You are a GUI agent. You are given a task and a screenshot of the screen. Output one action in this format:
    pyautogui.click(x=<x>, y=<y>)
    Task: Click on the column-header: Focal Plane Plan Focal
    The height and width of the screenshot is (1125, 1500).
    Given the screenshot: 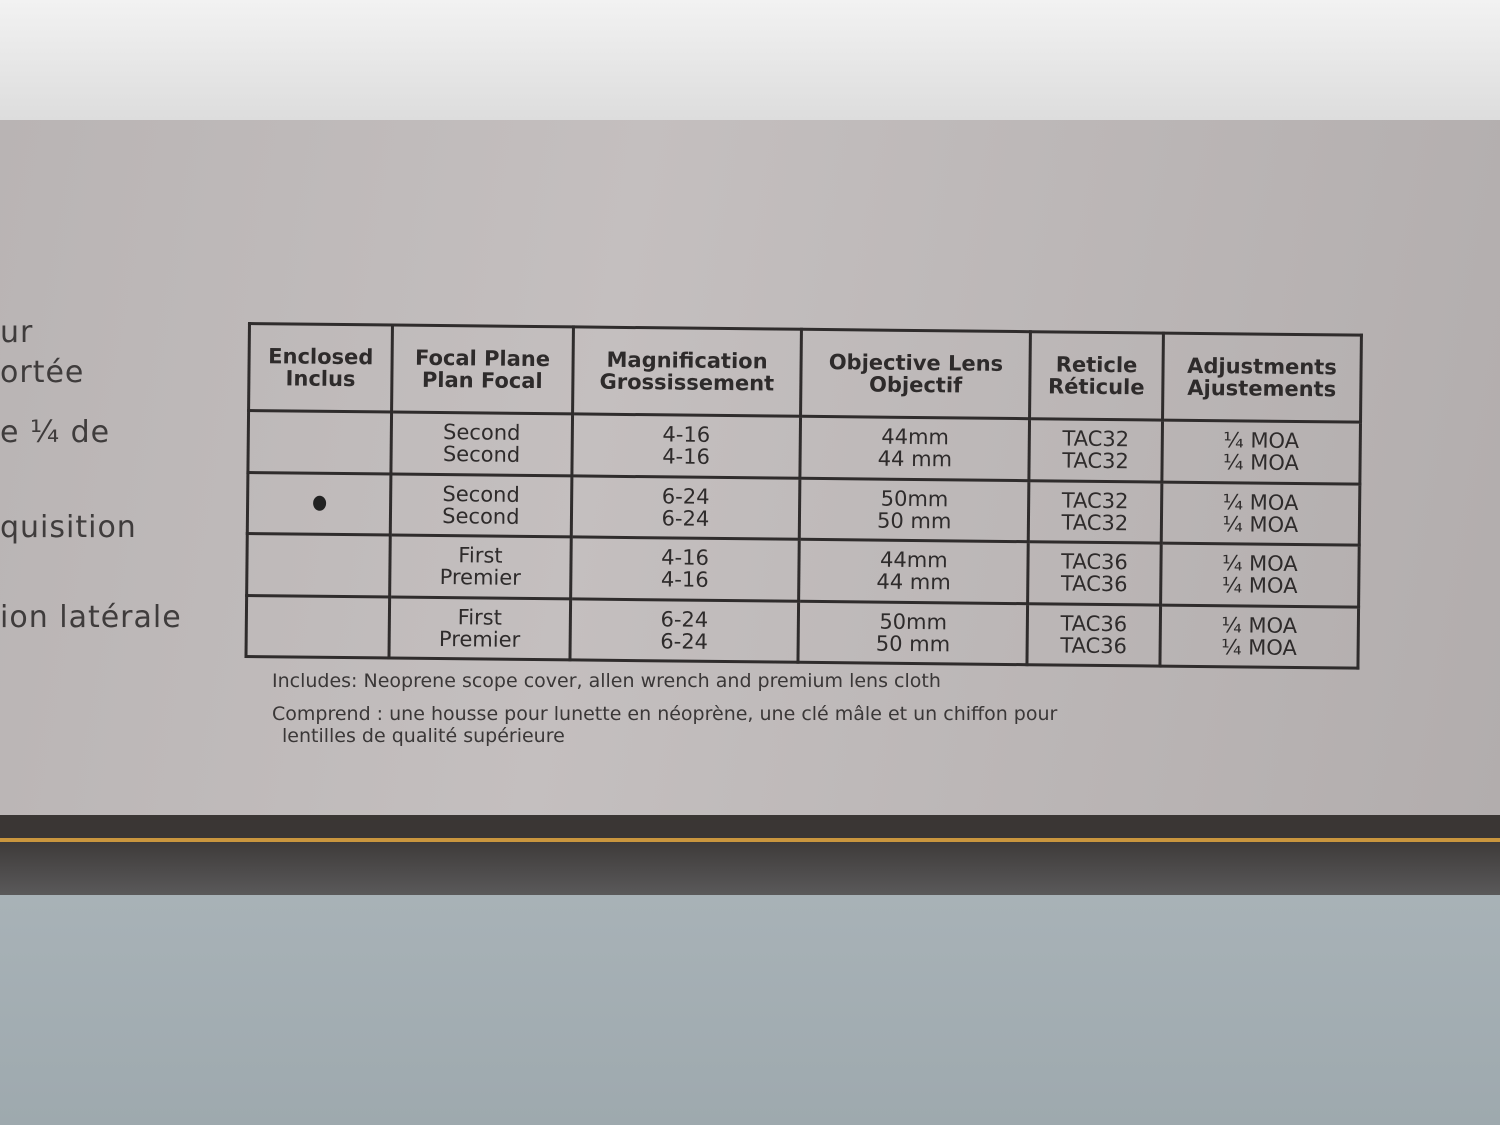 What is the action you would take?
    pyautogui.click(x=482, y=369)
    